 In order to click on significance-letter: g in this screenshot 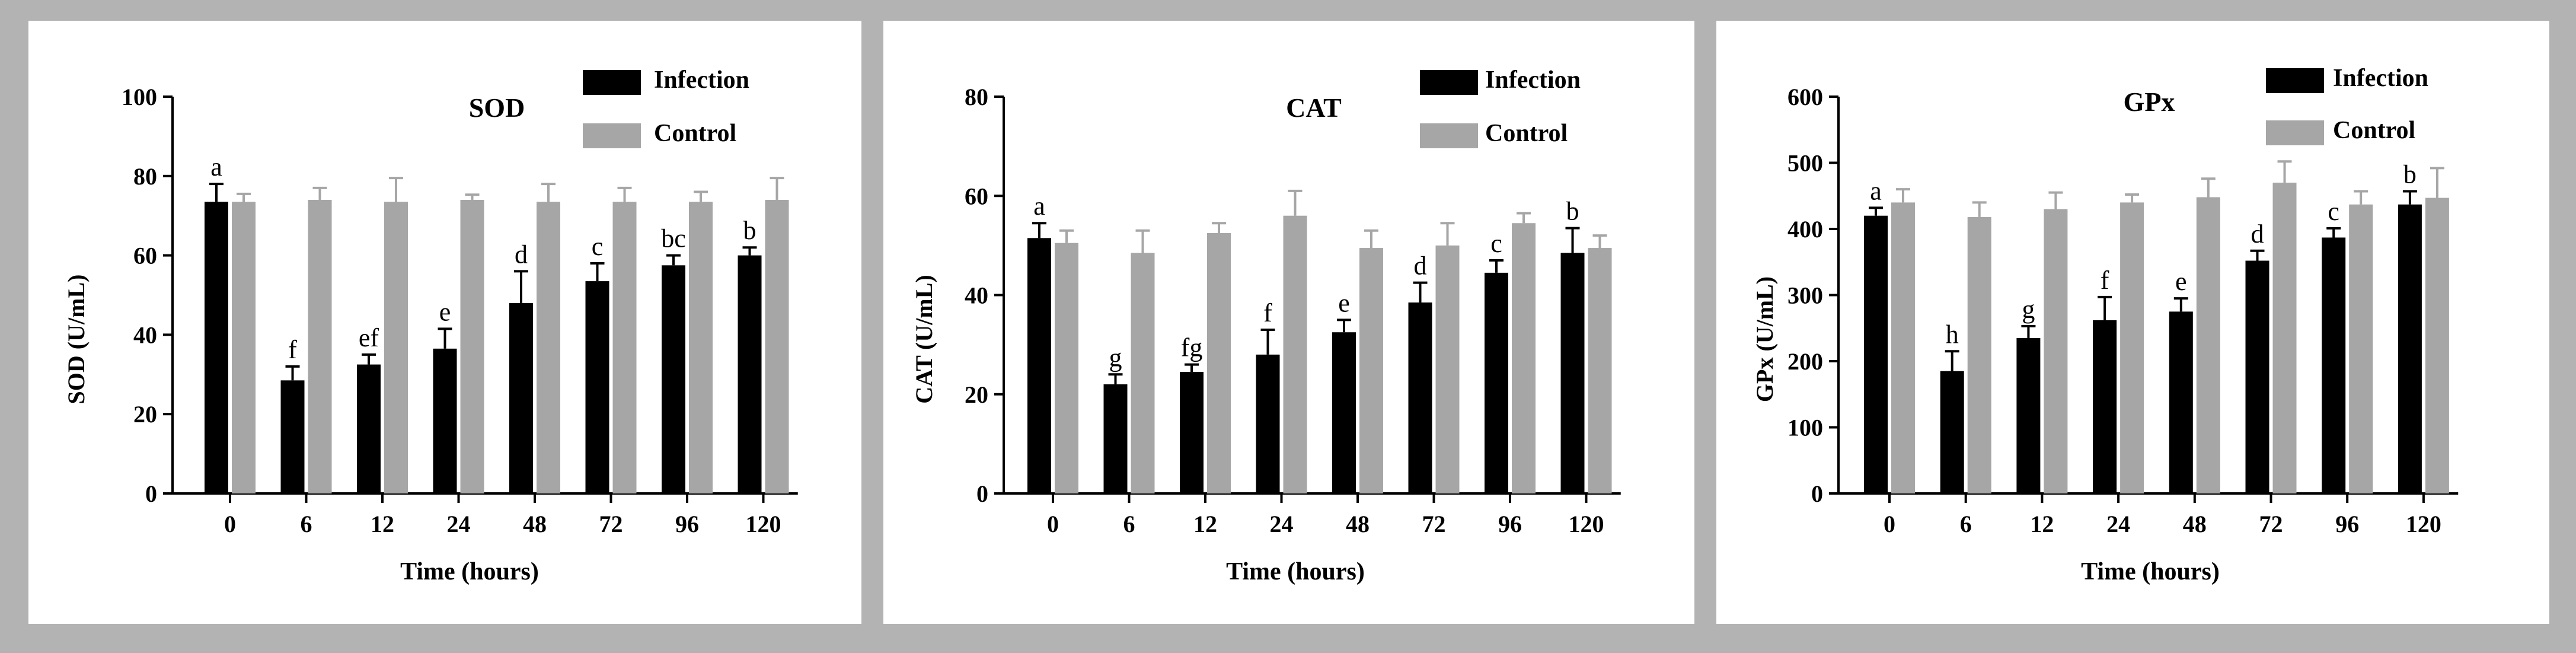, I will do `click(2028, 309)`.